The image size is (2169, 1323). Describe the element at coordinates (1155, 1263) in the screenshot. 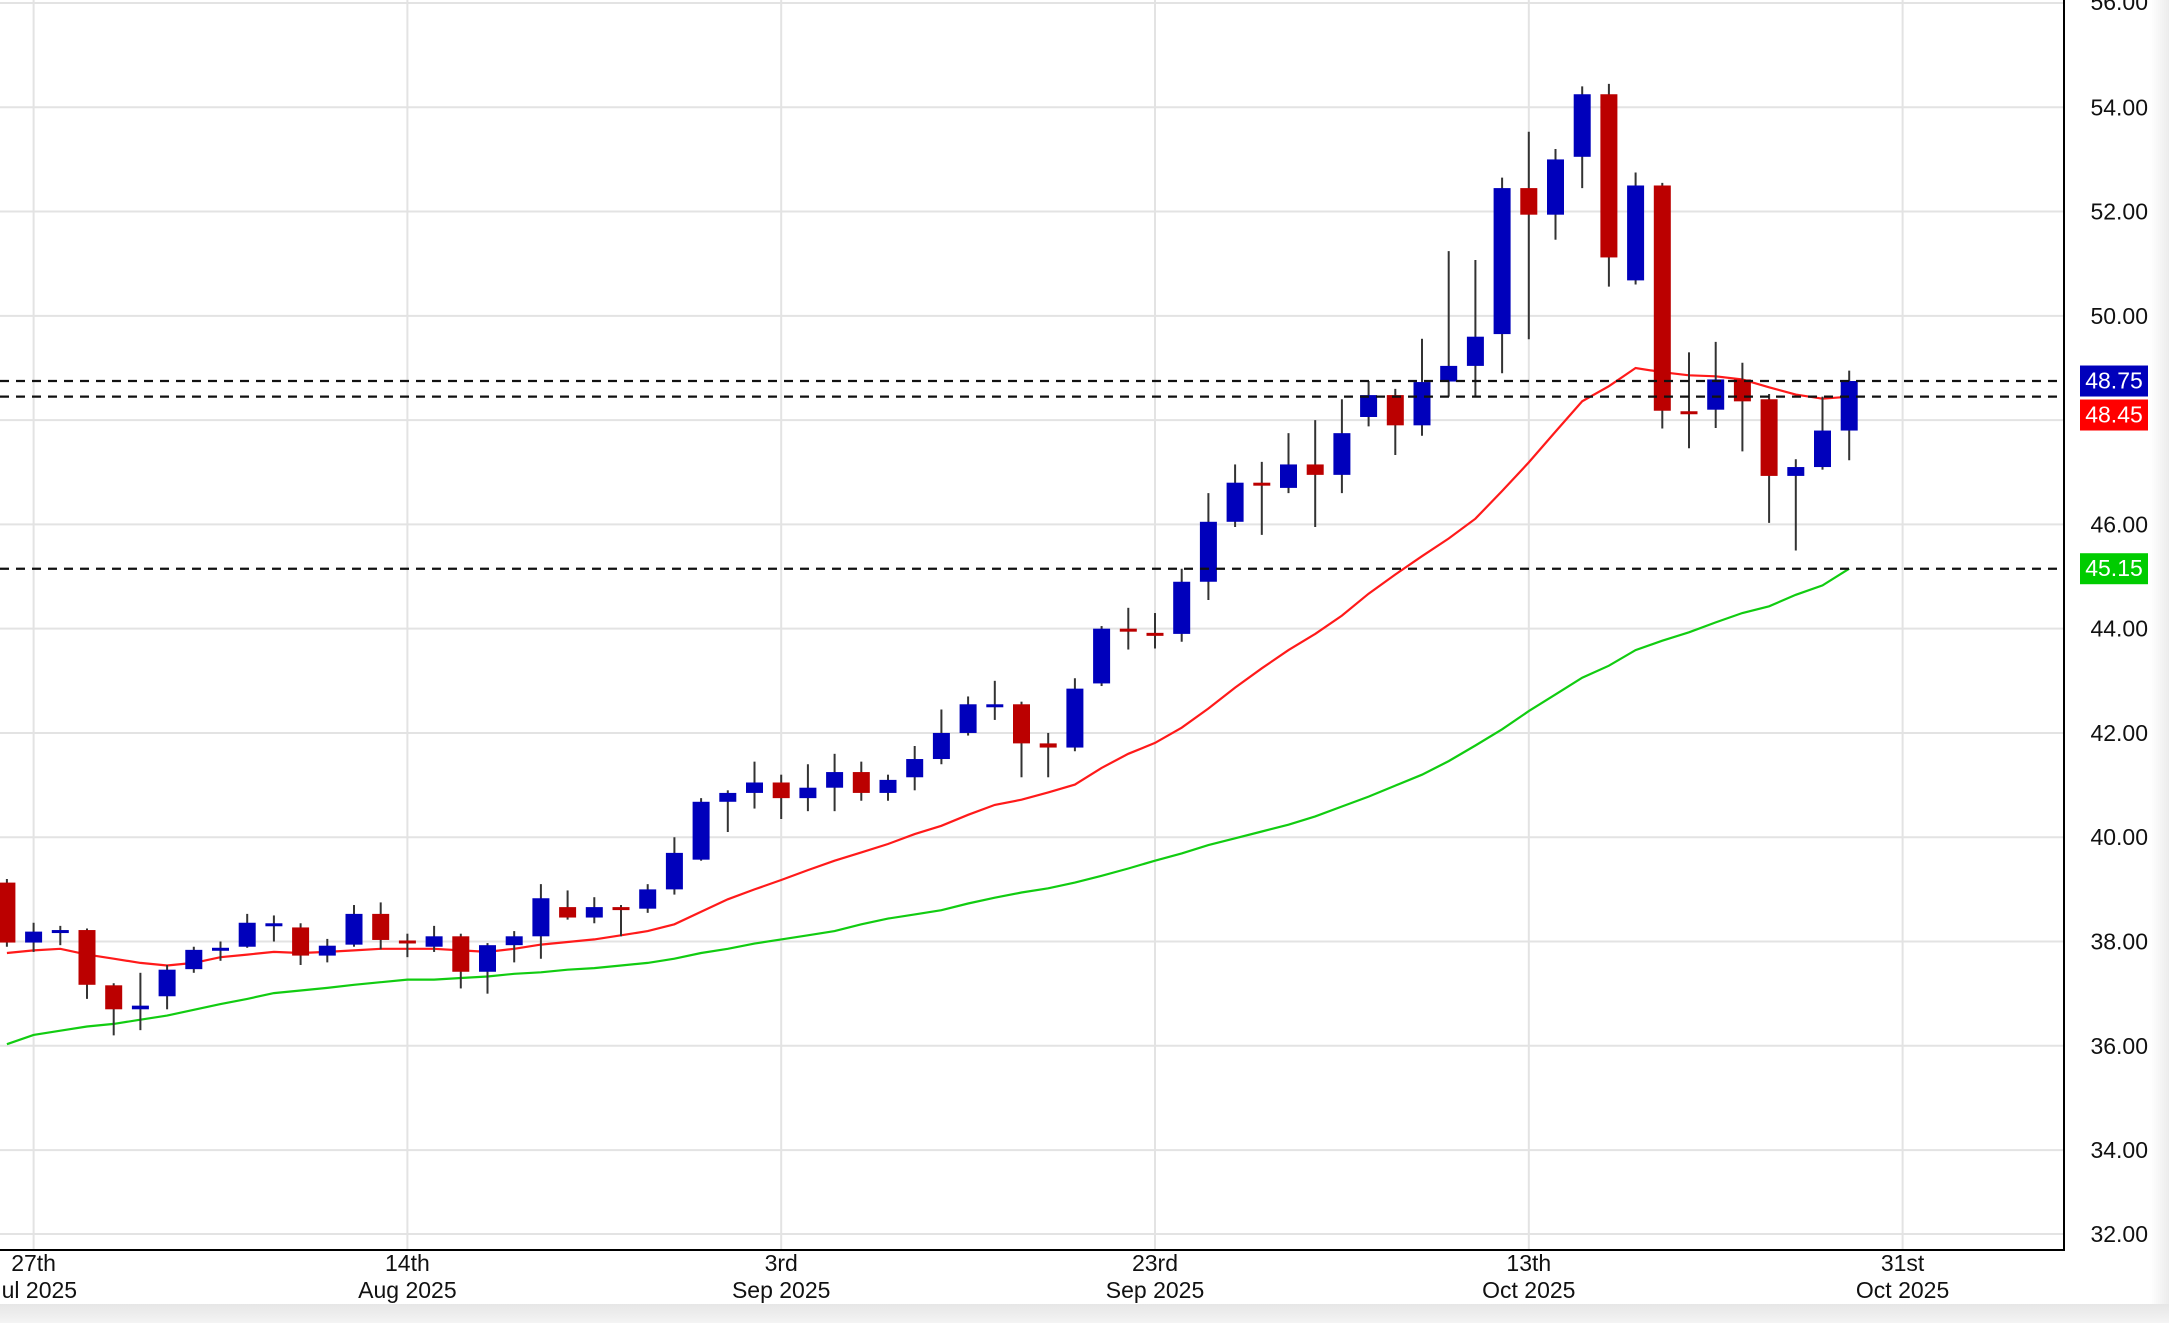

I see `x-tick-day: 23rd` at that location.